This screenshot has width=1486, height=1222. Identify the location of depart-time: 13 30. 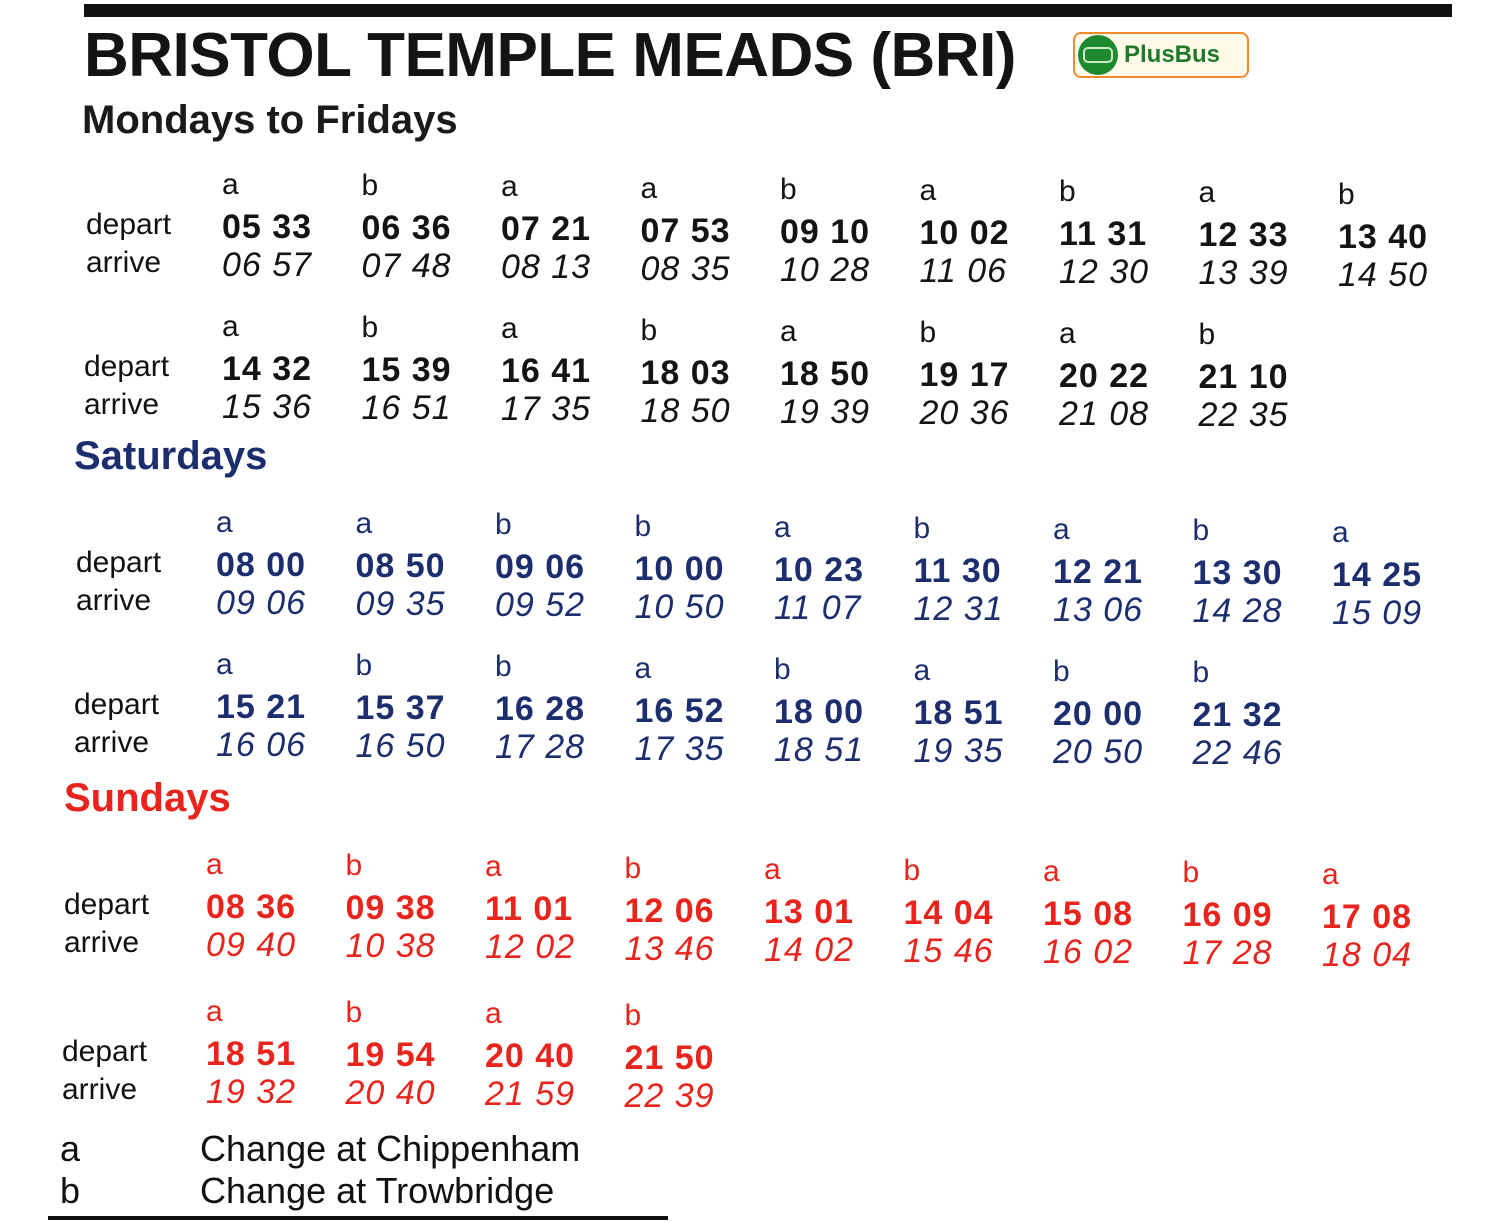
(1237, 573).